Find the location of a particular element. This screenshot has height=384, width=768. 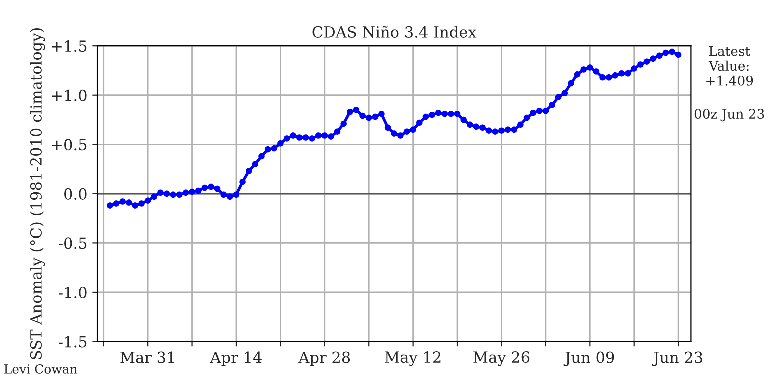

x-tick-label: May 26 is located at coordinates (502, 359).